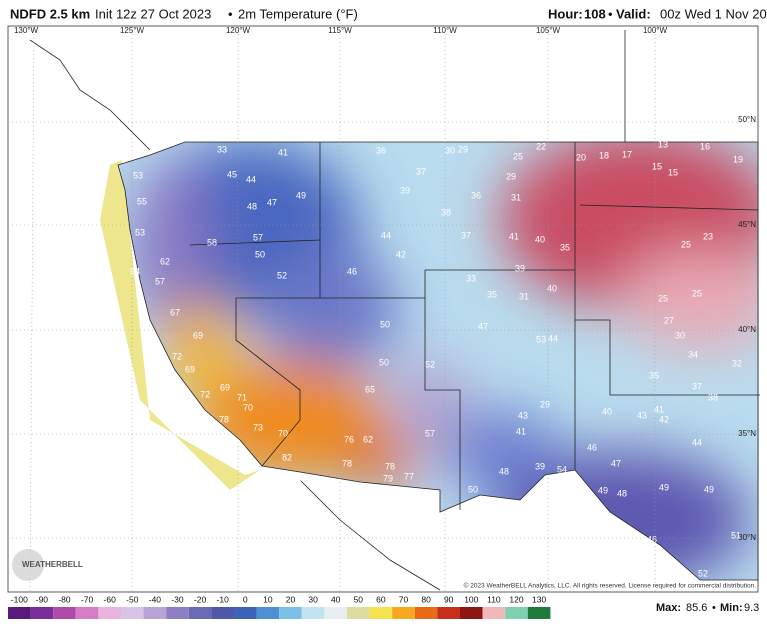 This screenshot has height=630, width=767. What do you see at coordinates (19, 599) in the screenshot?
I see `colorbar-label: -100` at bounding box center [19, 599].